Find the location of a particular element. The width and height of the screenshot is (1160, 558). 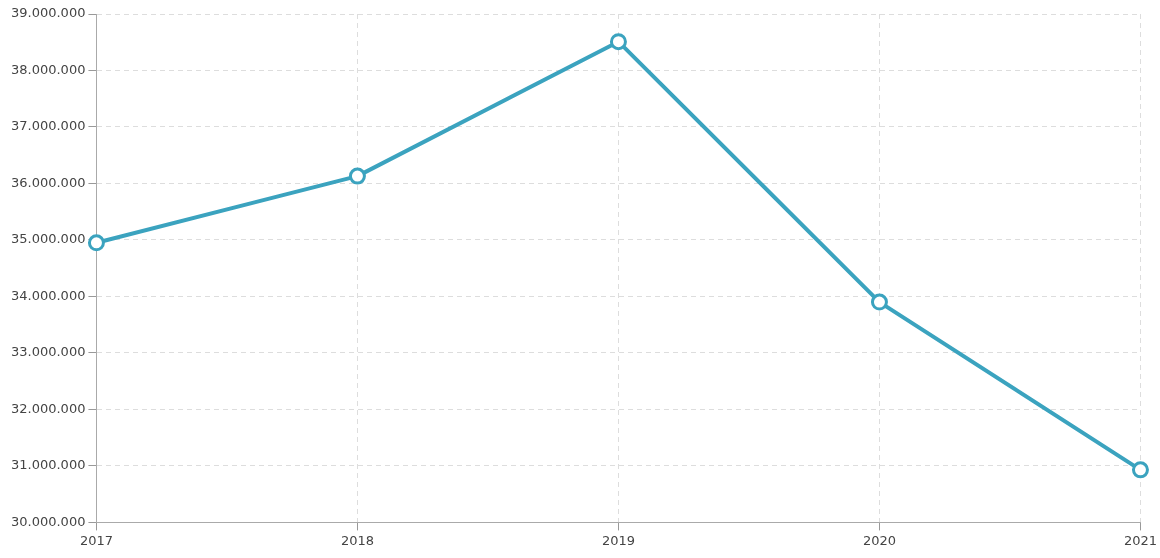

x-tick-label: 2021 is located at coordinates (1140, 540).